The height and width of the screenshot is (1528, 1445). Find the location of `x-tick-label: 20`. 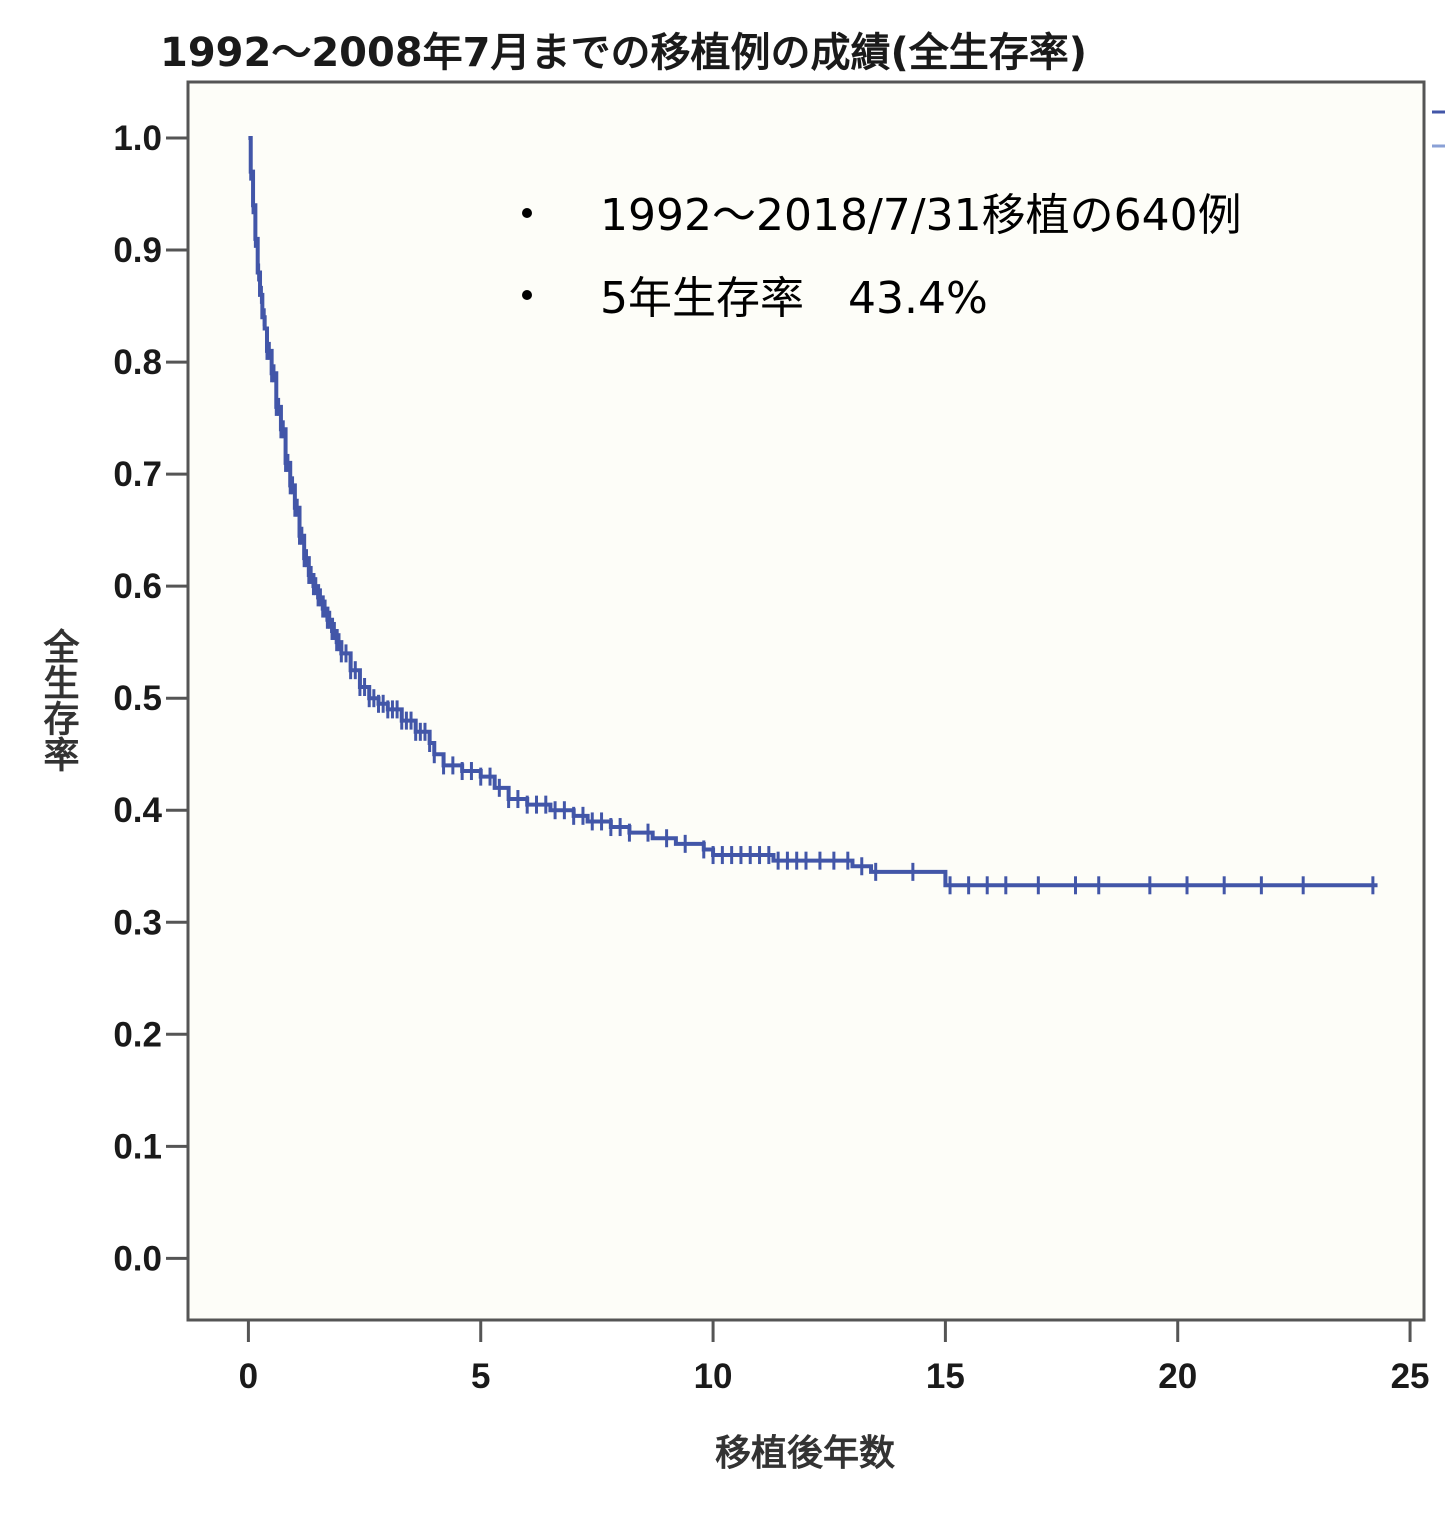

x-tick-label: 20 is located at coordinates (1177, 1376).